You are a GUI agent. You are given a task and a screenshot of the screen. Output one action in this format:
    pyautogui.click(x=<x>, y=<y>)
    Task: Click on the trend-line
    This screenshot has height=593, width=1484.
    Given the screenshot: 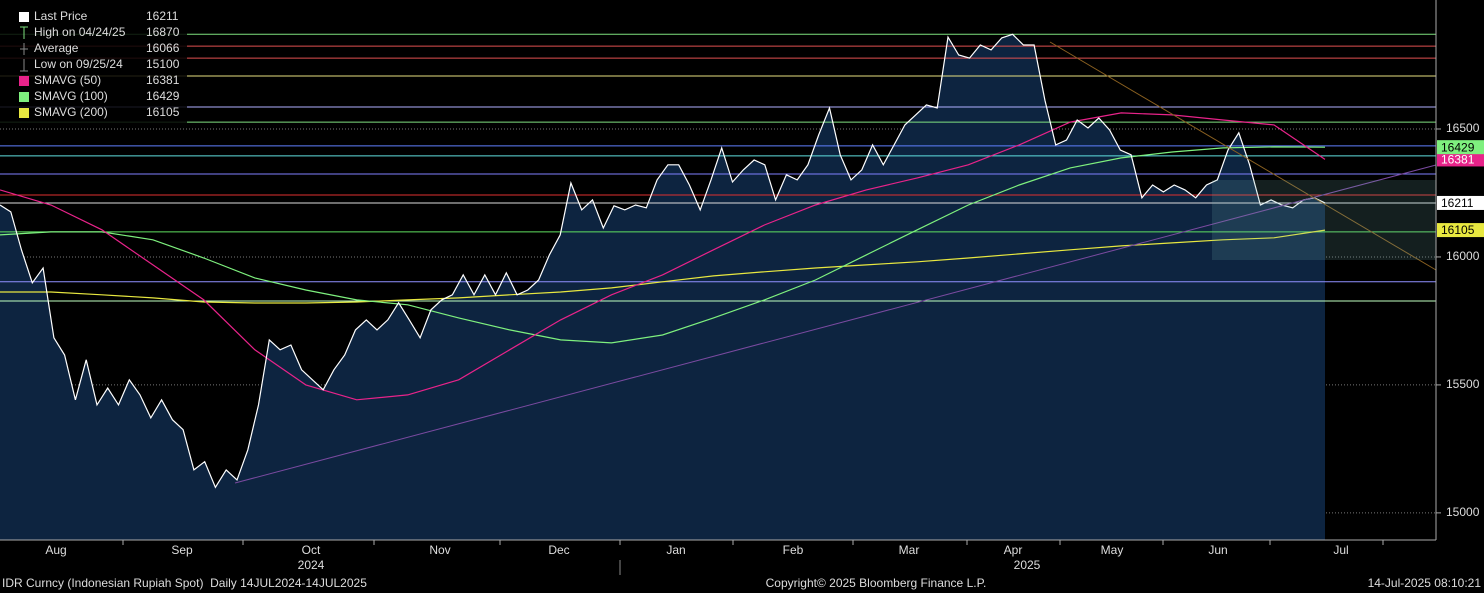 What is the action you would take?
    pyautogui.click(x=1243, y=156)
    